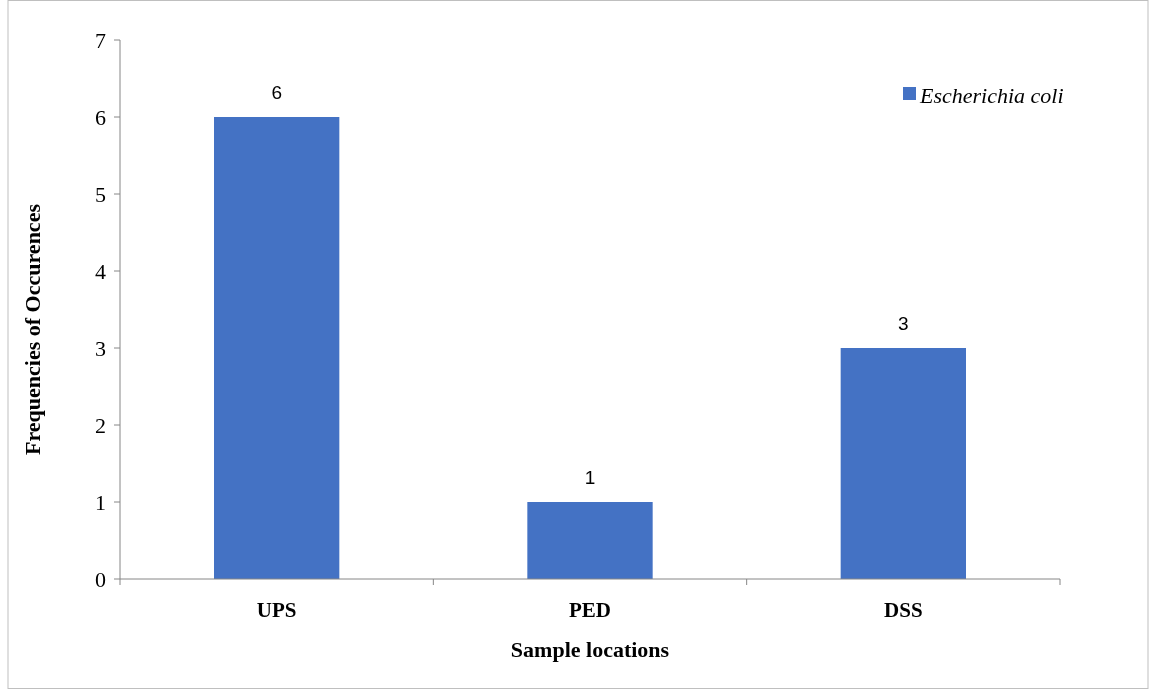 This screenshot has width=1149, height=689. Describe the element at coordinates (991, 95) in the screenshot. I see `legend-label: Escherichia coli` at that location.